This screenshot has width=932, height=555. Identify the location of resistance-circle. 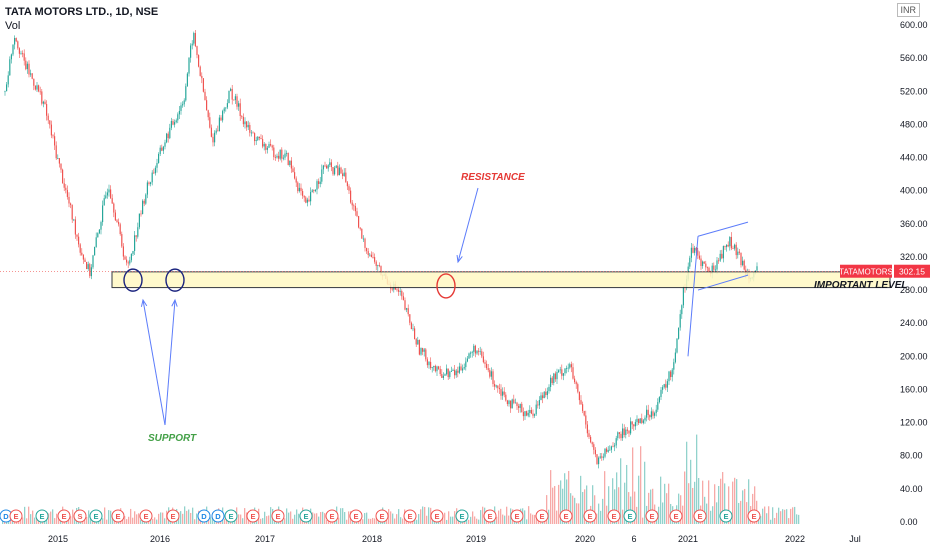
(446, 286).